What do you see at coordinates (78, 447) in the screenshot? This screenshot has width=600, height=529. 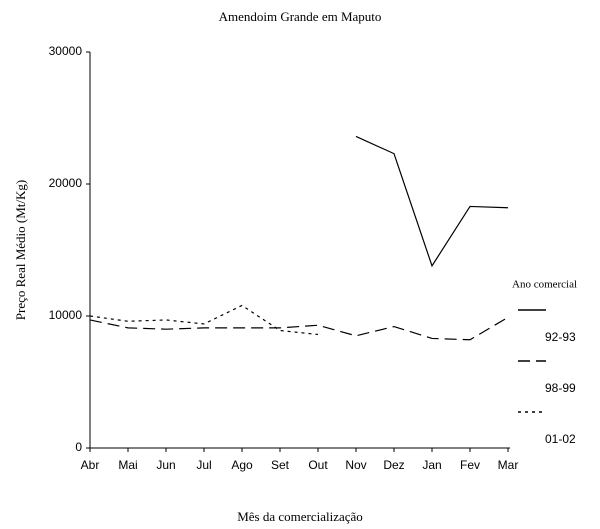 I see `y-tick-label: 0` at bounding box center [78, 447].